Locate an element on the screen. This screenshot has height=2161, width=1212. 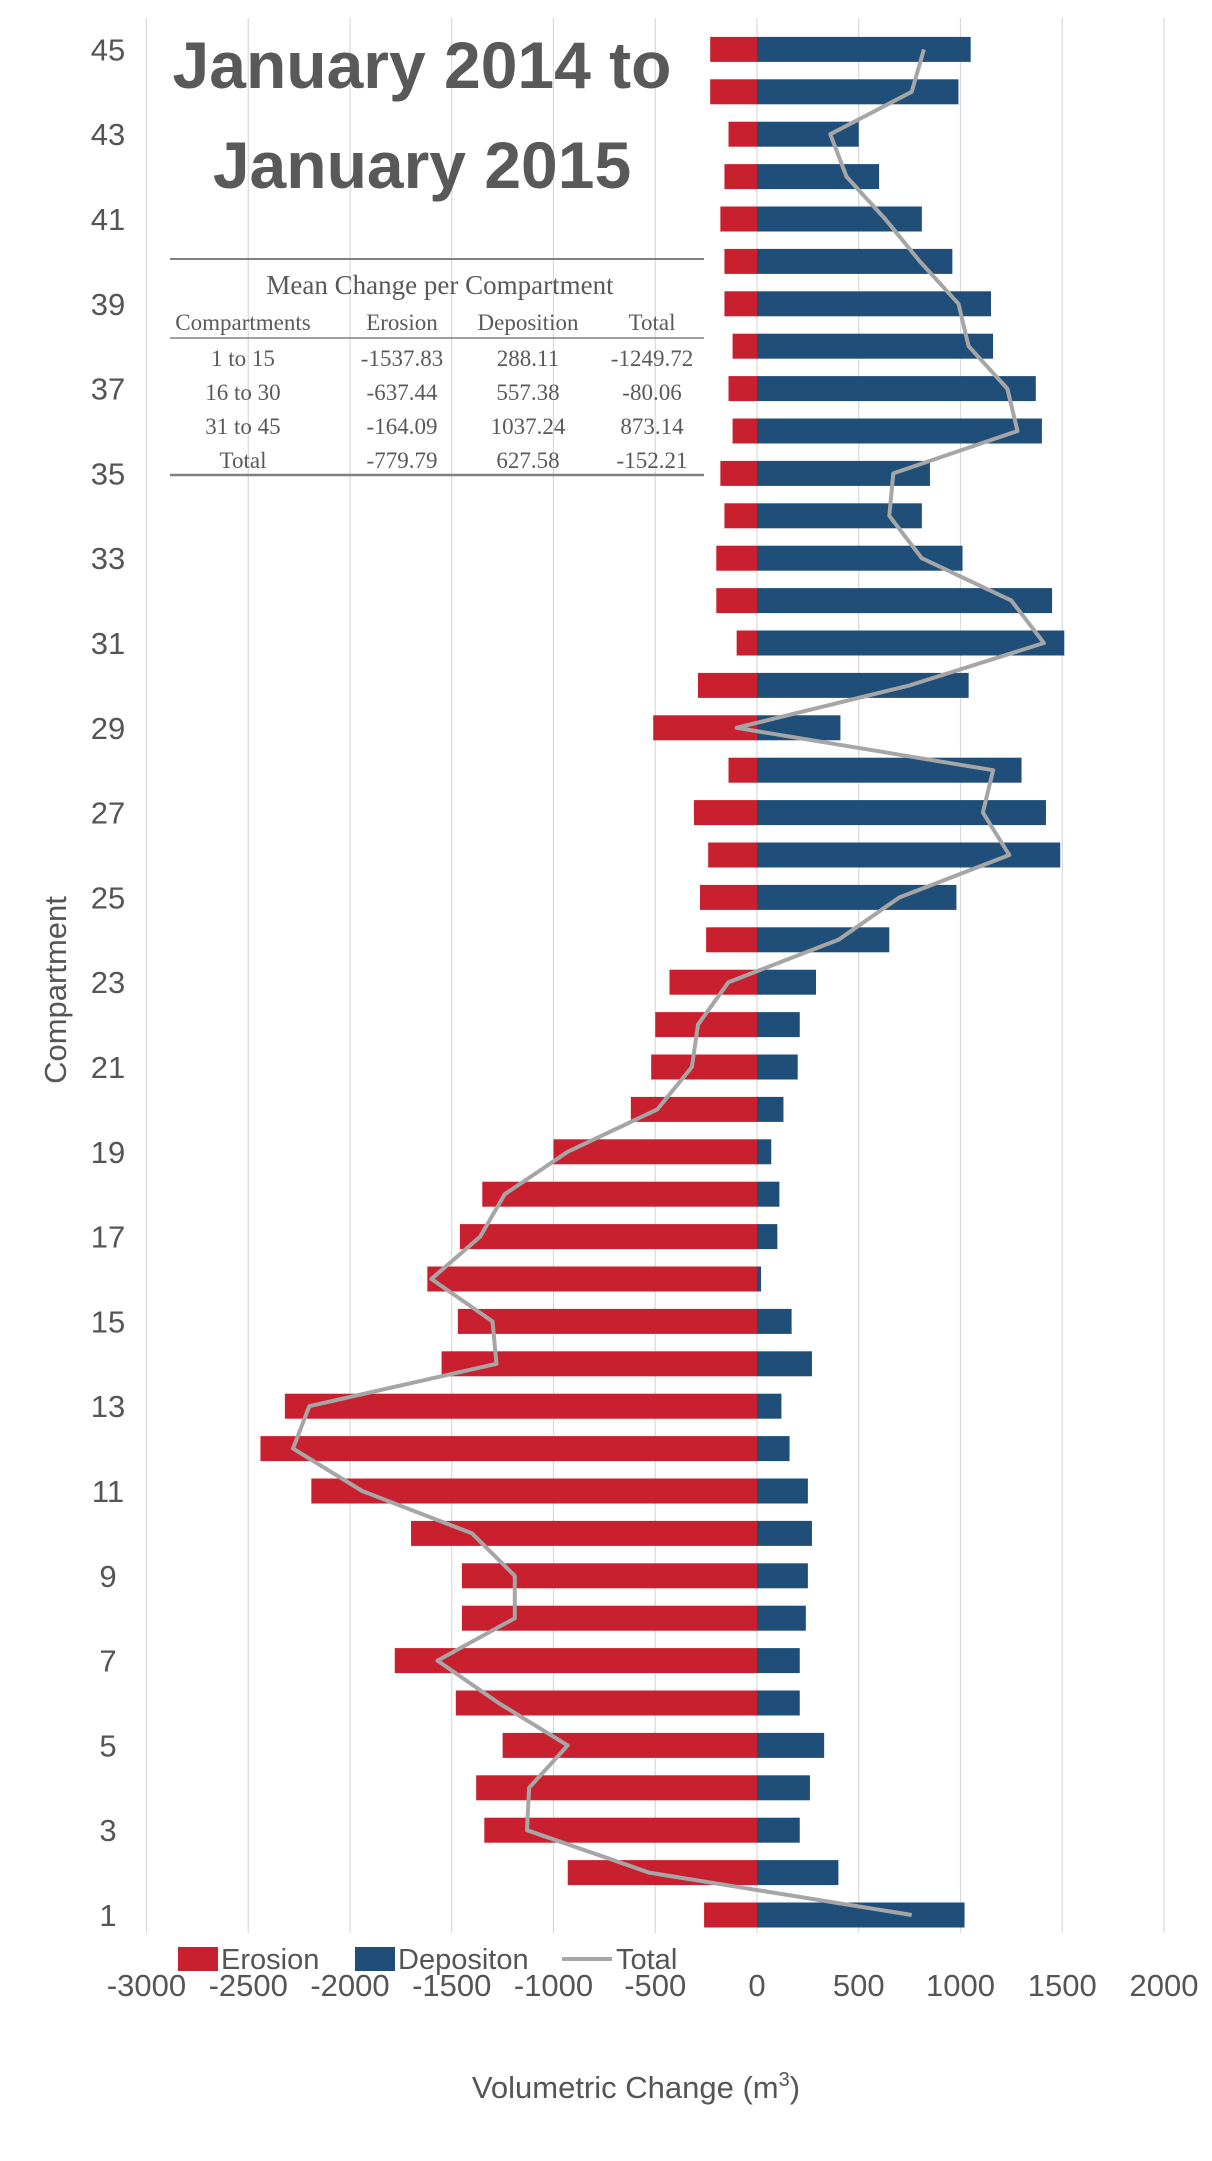
y-tick-label: 1 is located at coordinates (107, 1915).